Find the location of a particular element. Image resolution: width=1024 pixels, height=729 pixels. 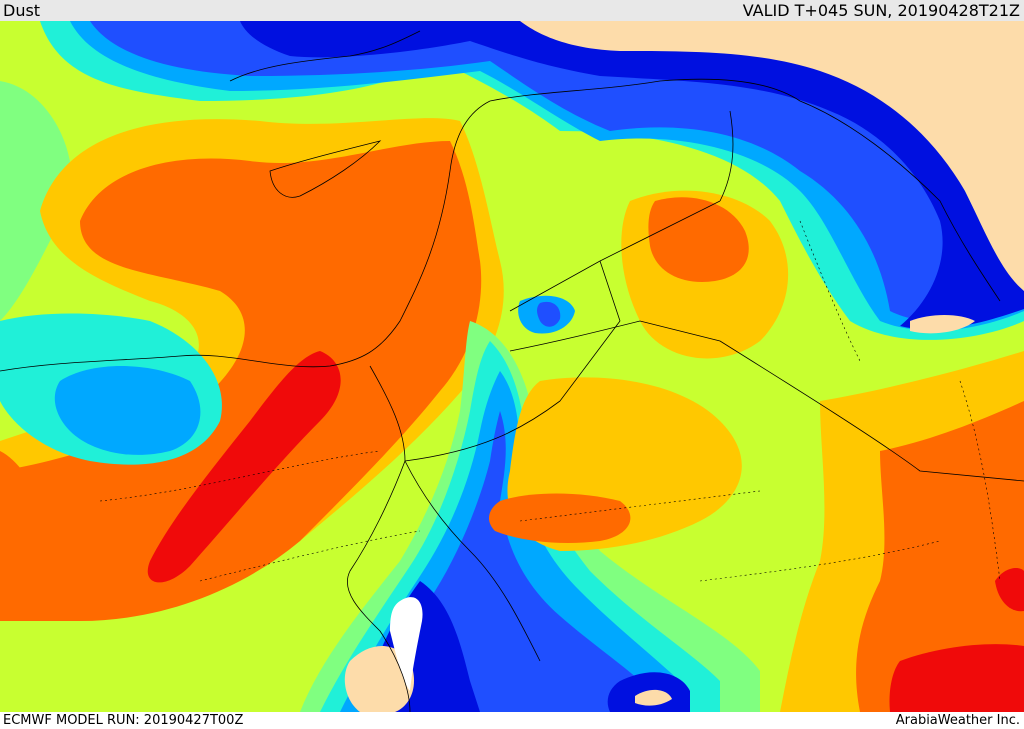

dust-field-orange-arabia is located at coordinates (559, 518).